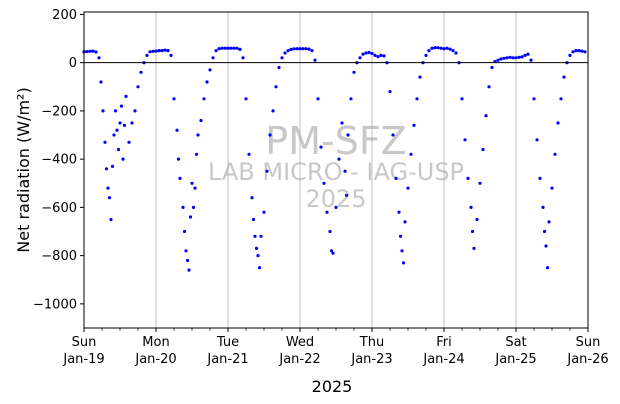  I want to click on x-tick-day: Sun, so click(588, 342).